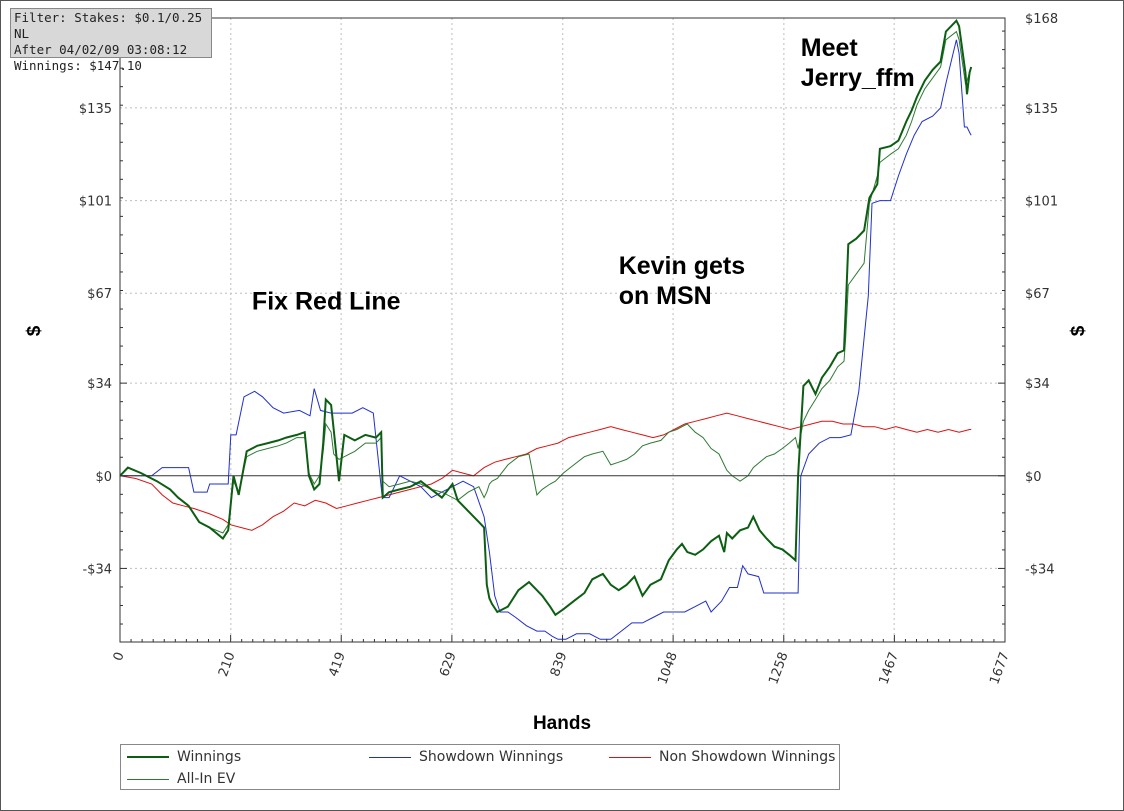 The width and height of the screenshot is (1124, 811). What do you see at coordinates (889, 668) in the screenshot?
I see `x-tick-label: 1467` at bounding box center [889, 668].